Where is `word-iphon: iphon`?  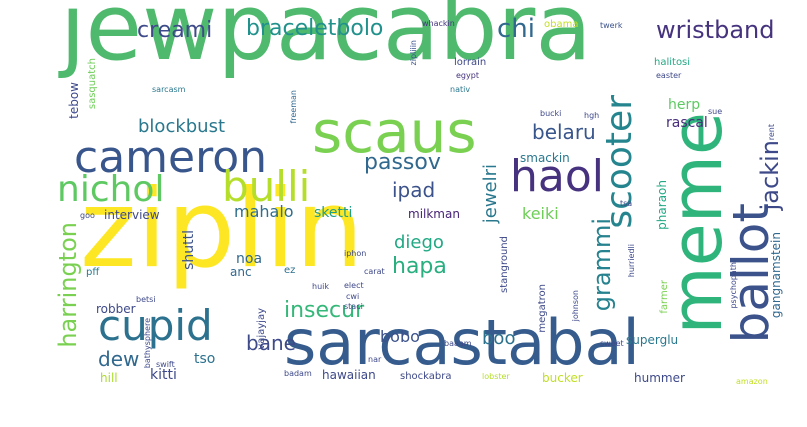
word-iphon: iphon is located at coordinates (355, 253).